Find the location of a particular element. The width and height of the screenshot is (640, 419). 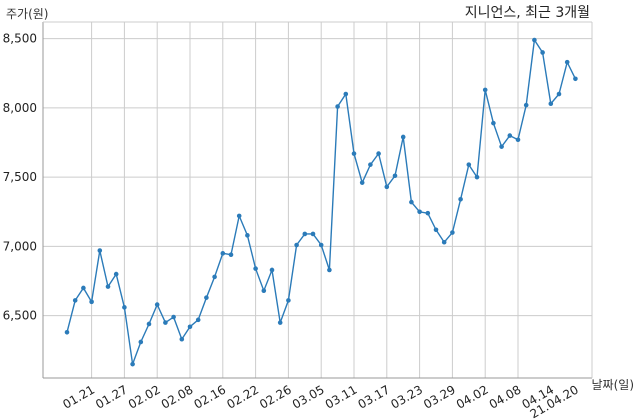

chart-title: 지니언스, 최근 3개월 is located at coordinates (527, 13).